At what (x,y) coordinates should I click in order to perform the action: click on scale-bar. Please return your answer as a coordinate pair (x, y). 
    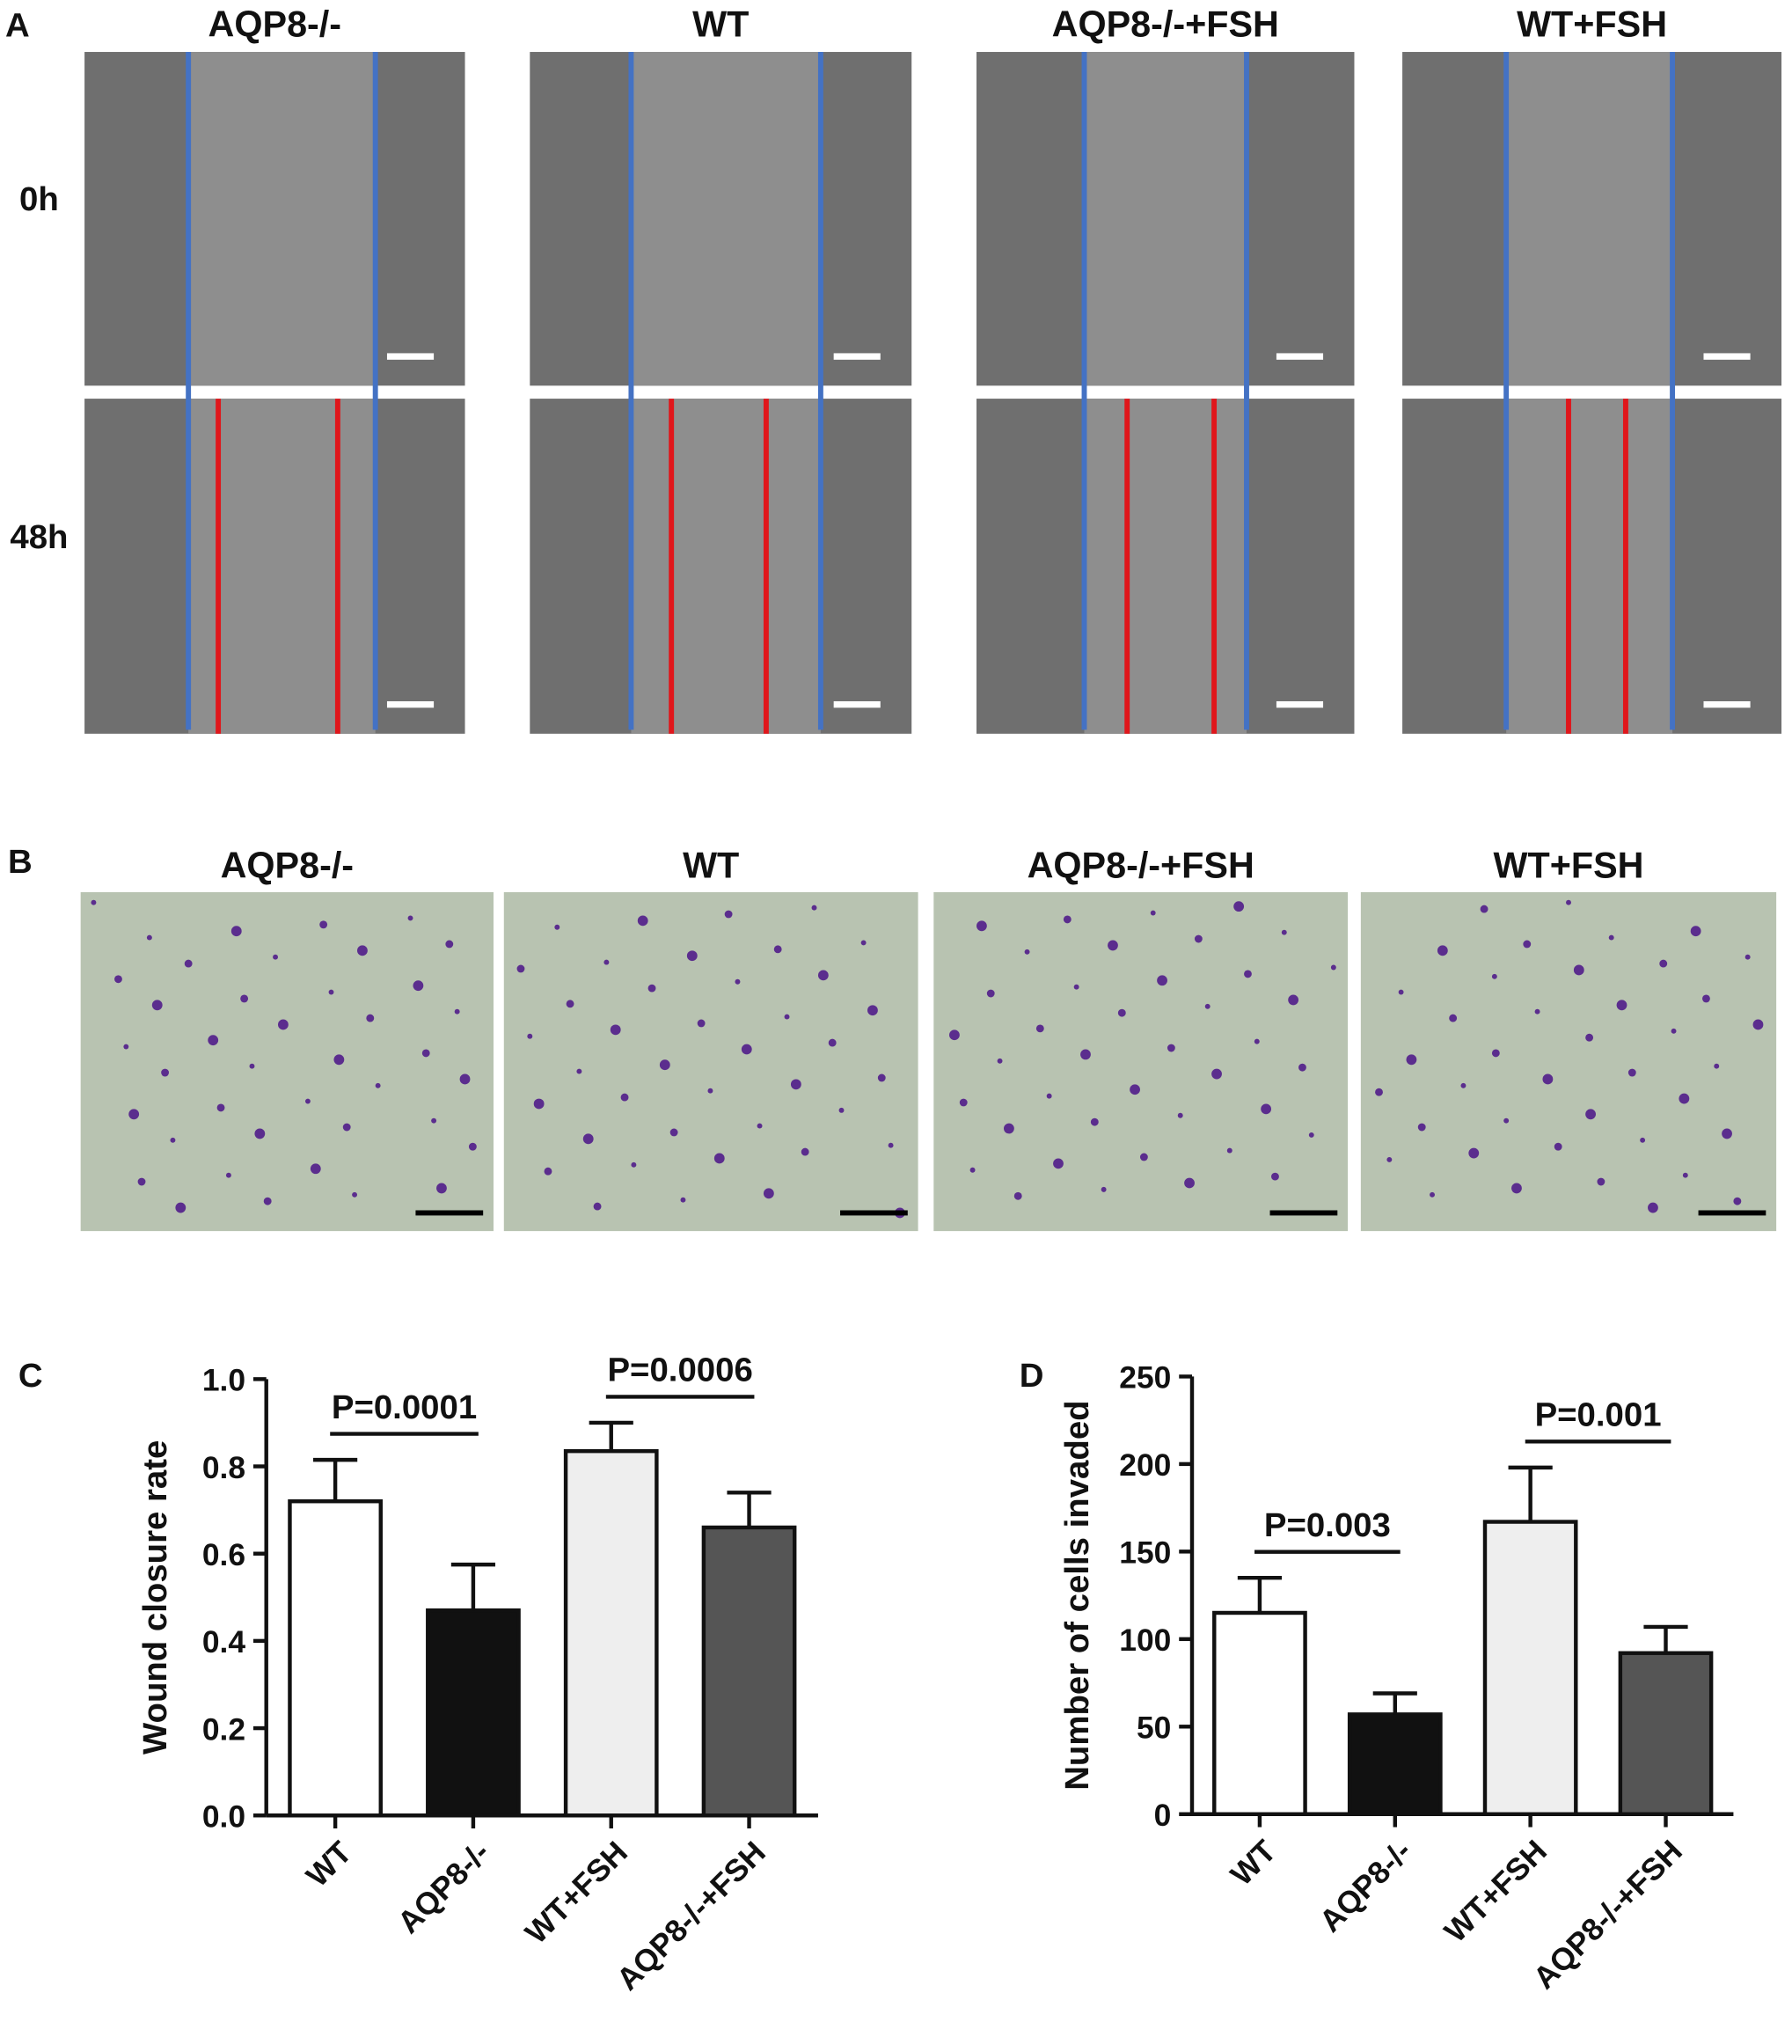
    Looking at the image, I should click on (1727, 704).